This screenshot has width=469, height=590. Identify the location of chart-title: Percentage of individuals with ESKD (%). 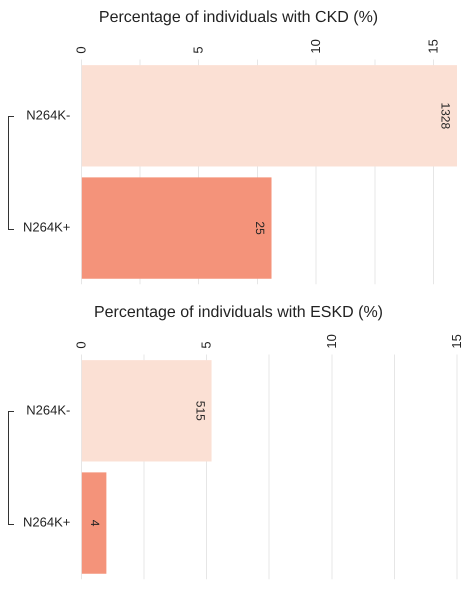
(239, 313).